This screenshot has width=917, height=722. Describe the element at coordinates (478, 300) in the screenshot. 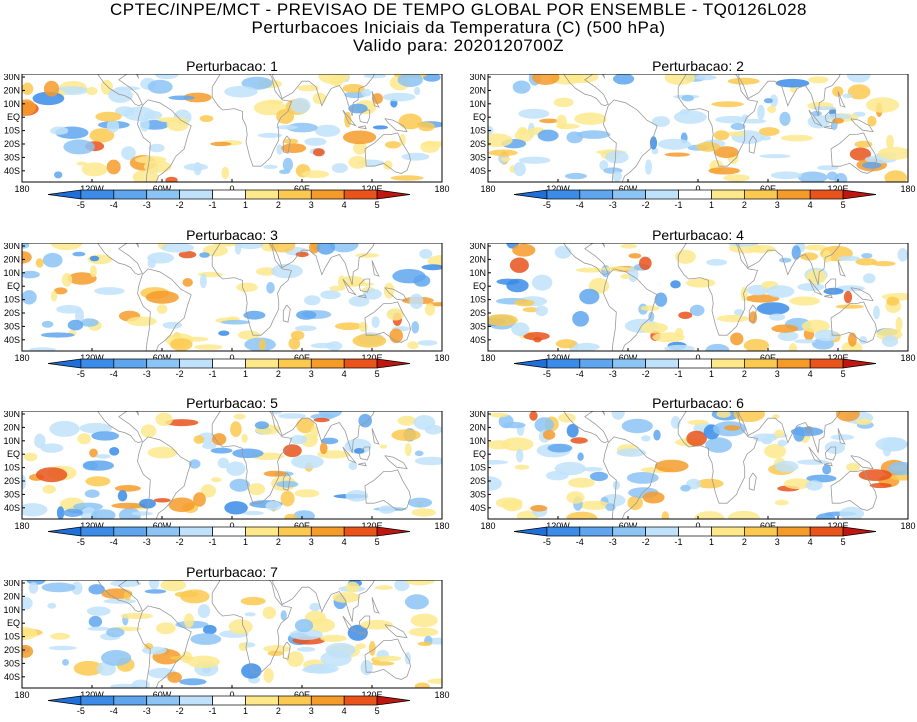

I see `lat-tick-label: 10S` at that location.